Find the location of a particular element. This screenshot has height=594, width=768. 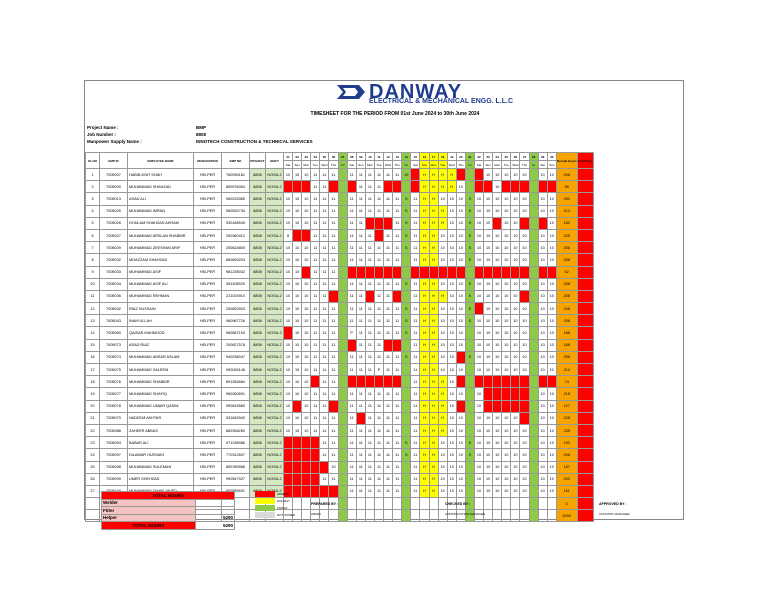

cell-name: UMER SHEHZAD is located at coordinates (160, 479).